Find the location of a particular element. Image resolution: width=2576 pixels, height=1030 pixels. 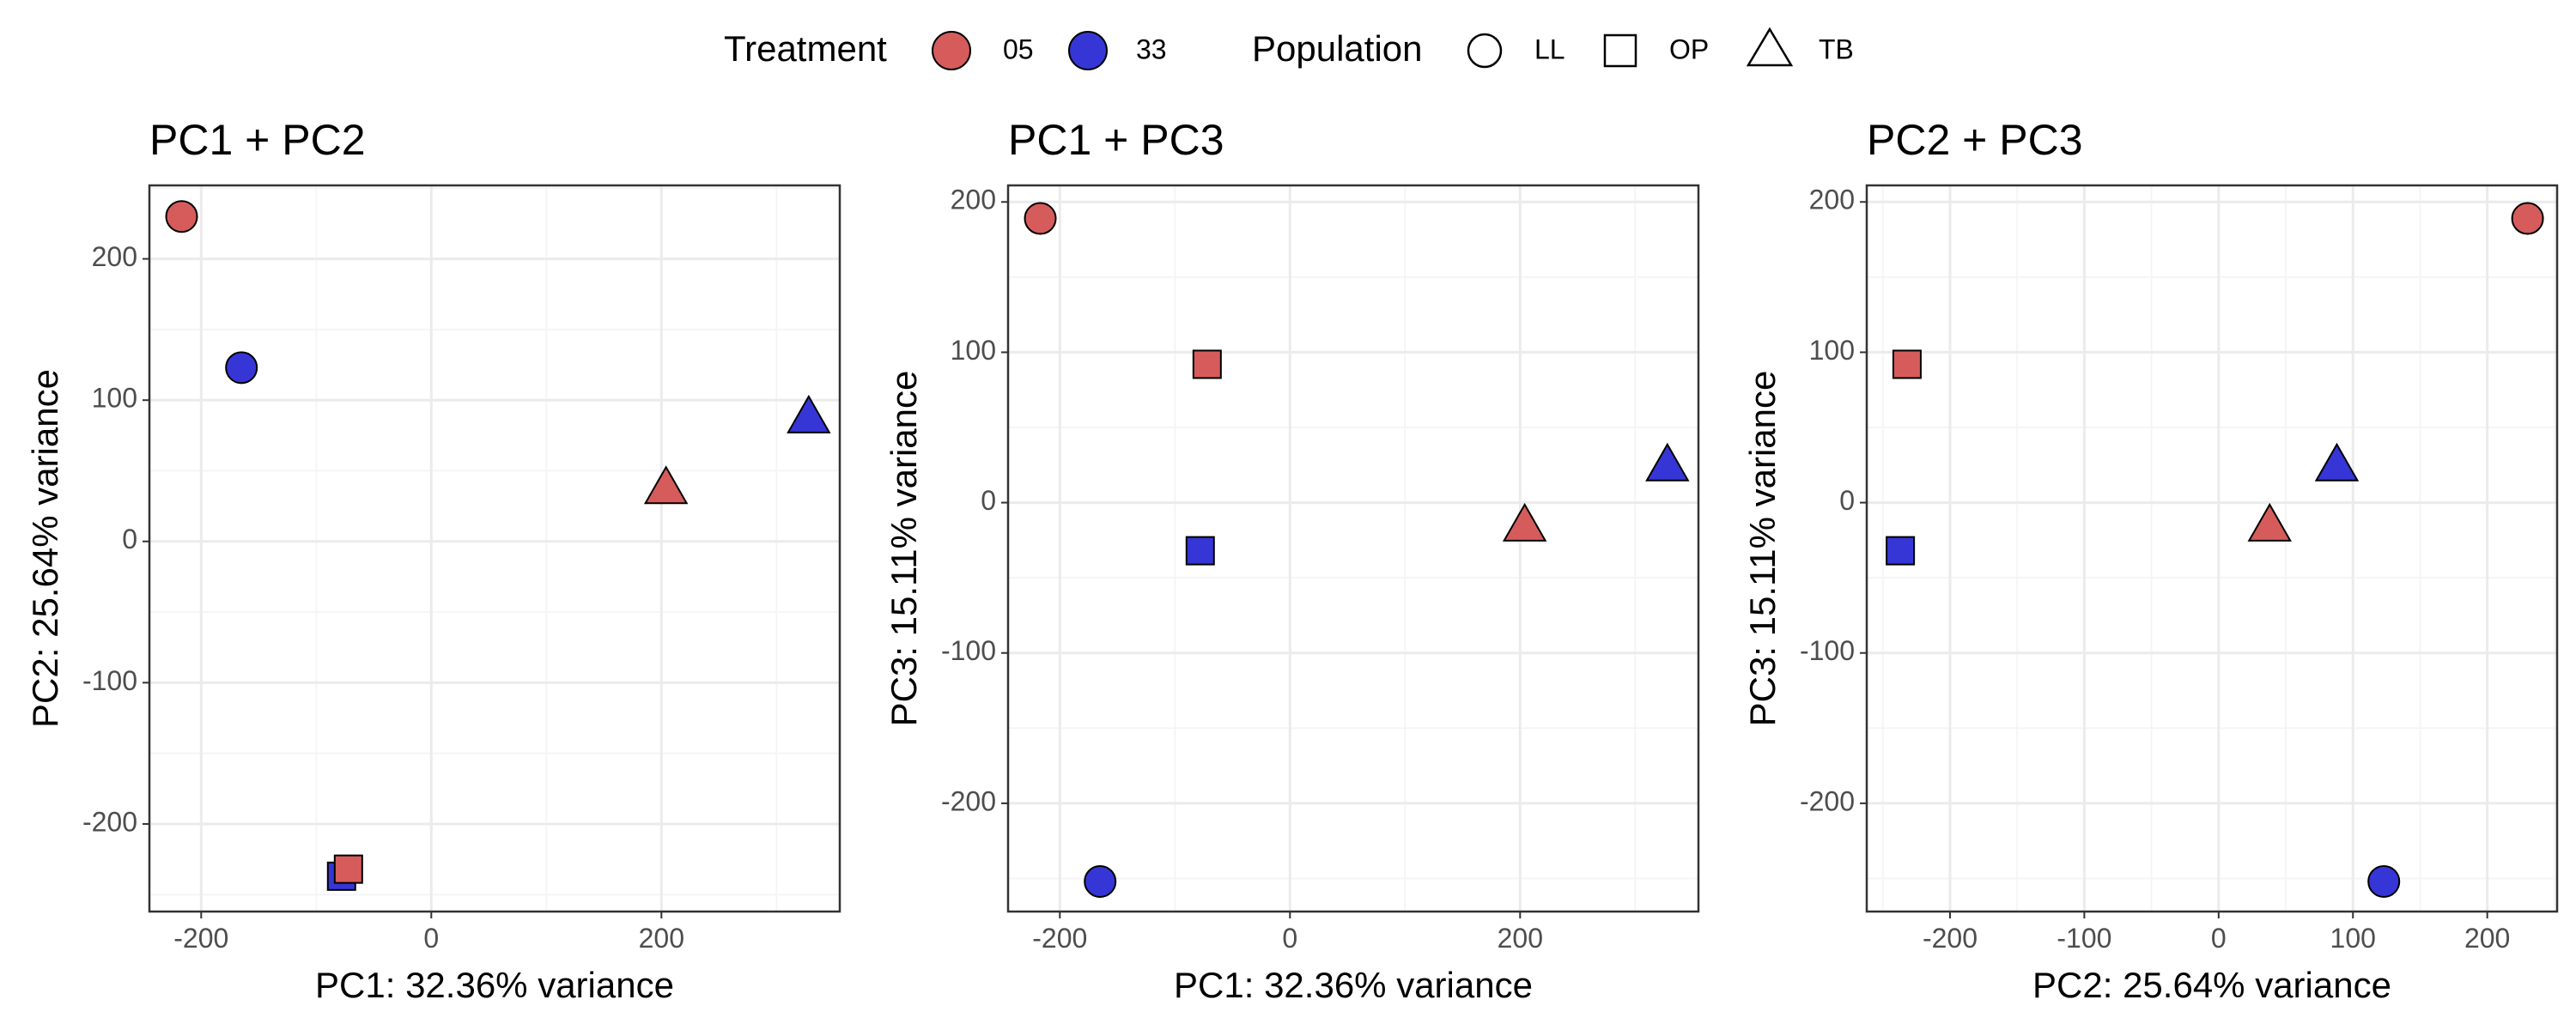

legend-treatment-title: Treatment is located at coordinates (806, 48).